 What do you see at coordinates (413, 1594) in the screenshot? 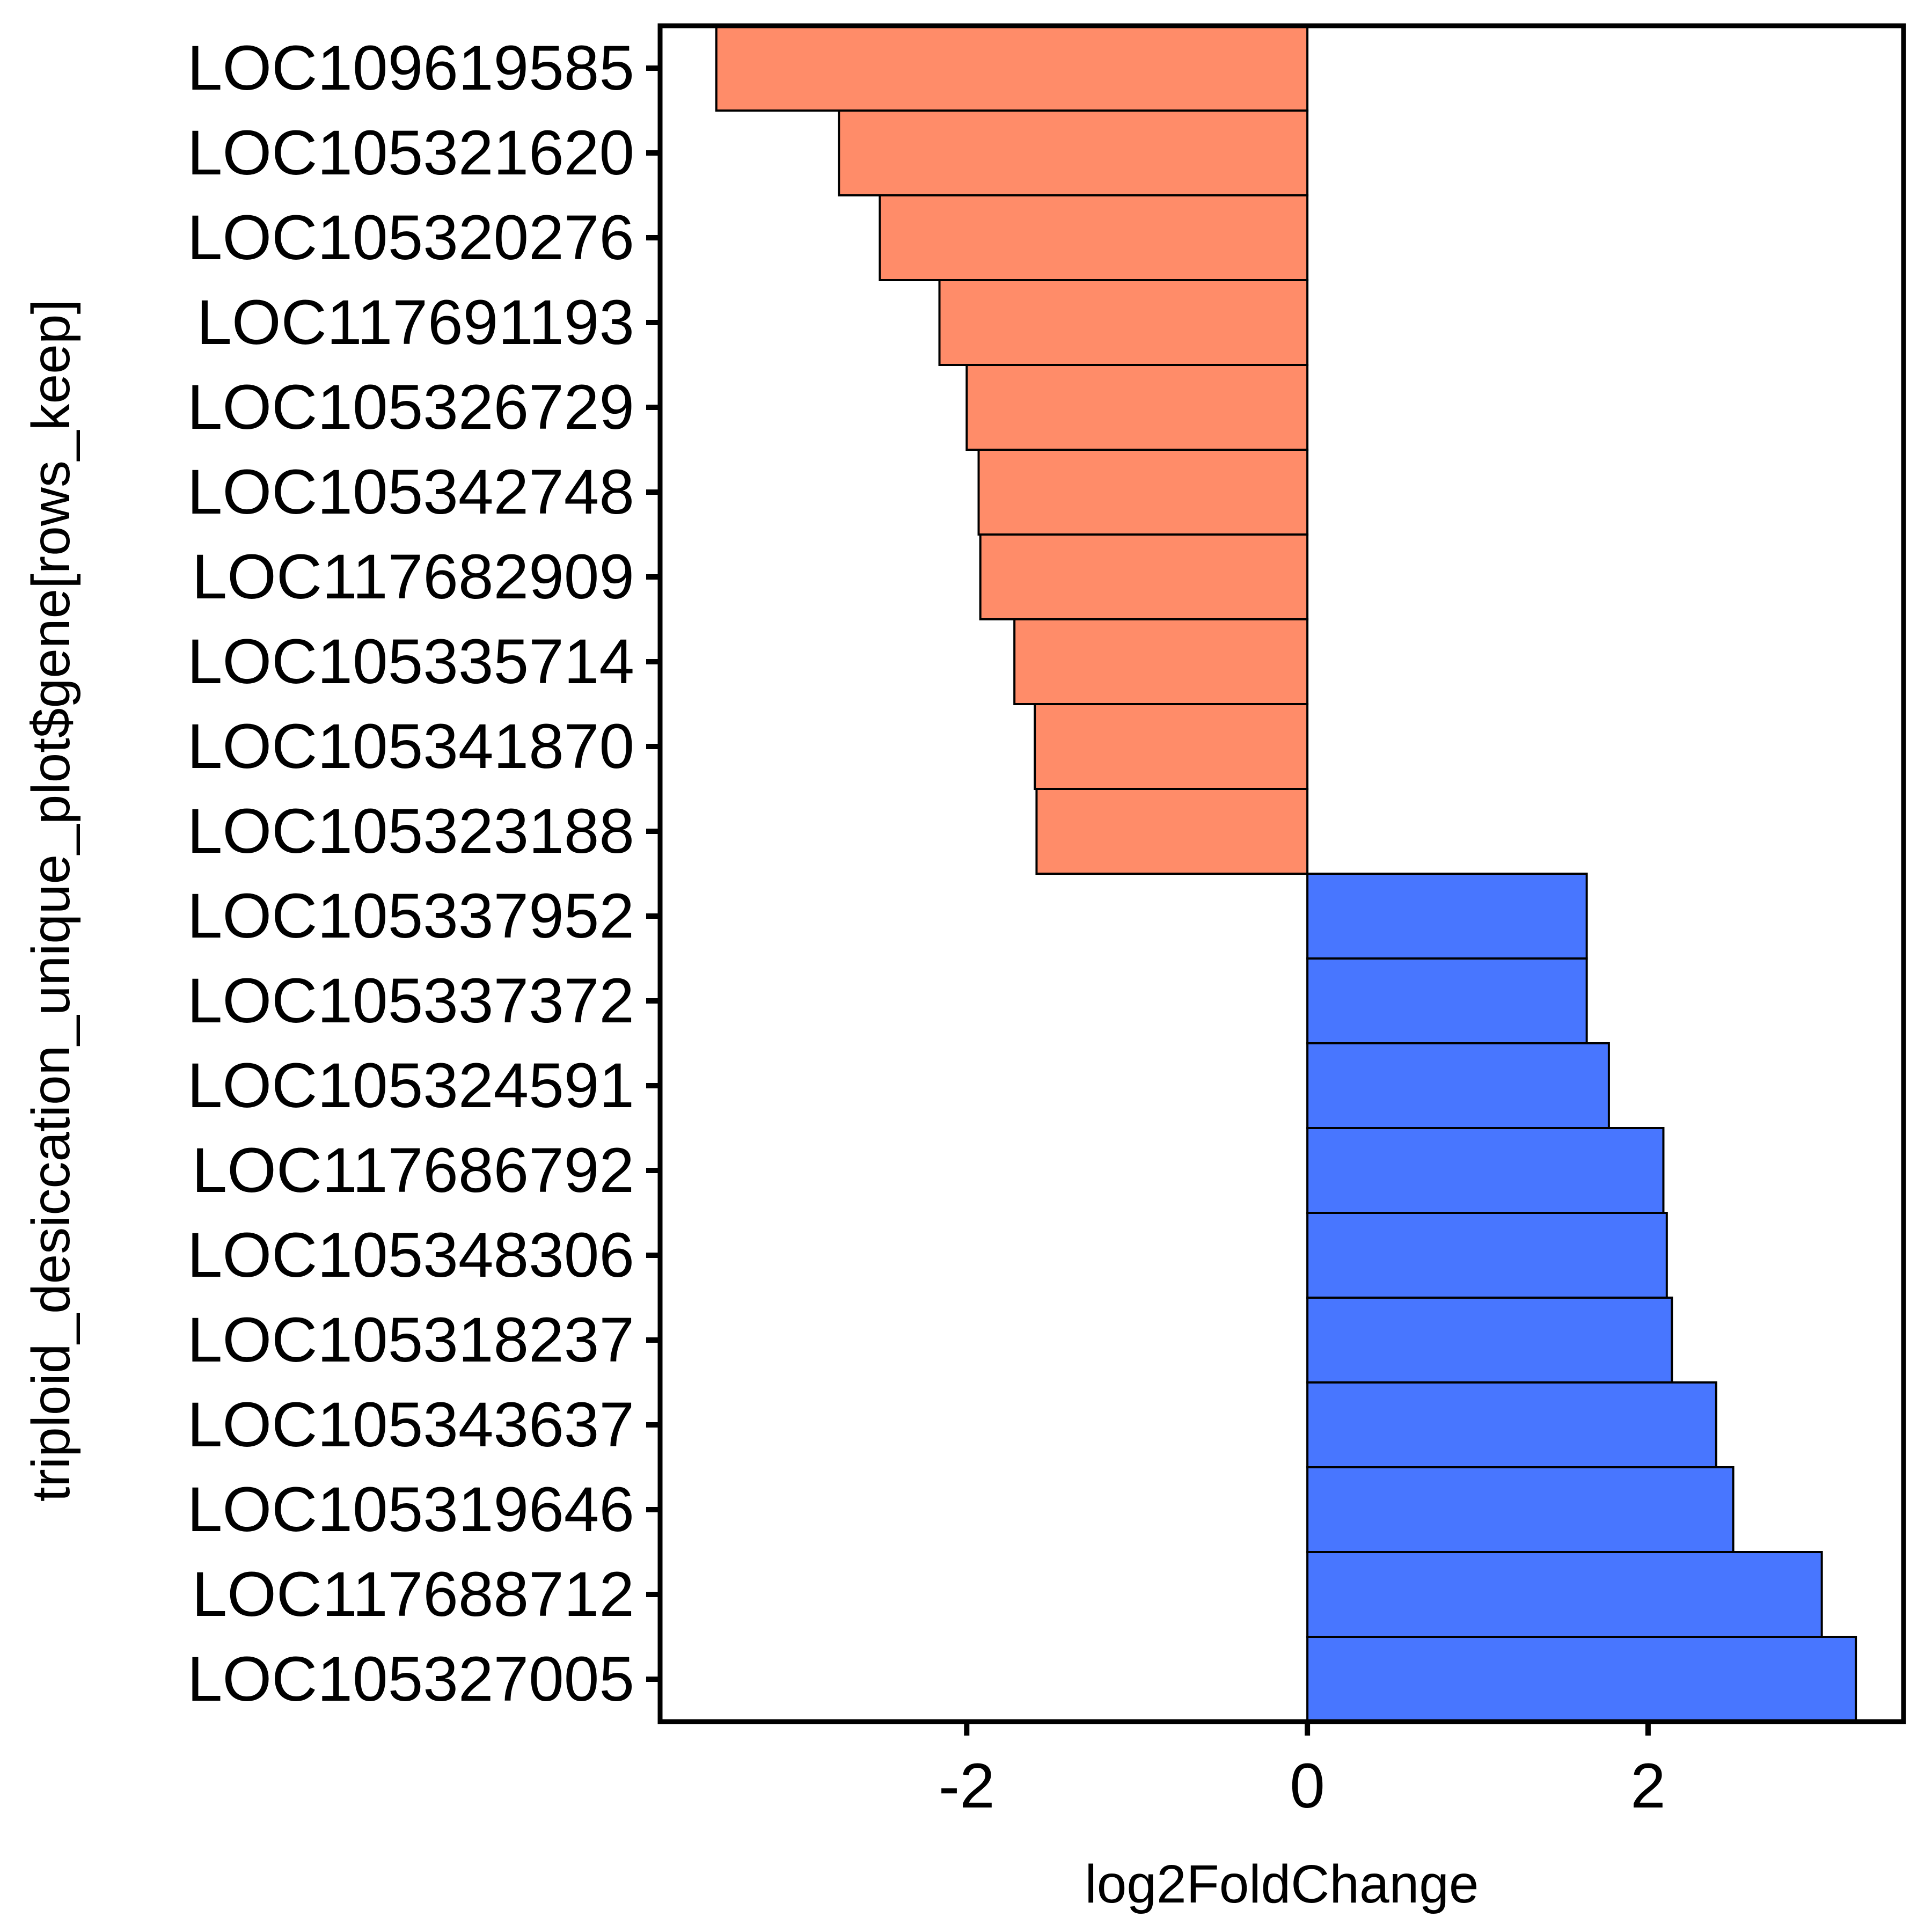
I see `y-tick-label: LOC117688712` at bounding box center [413, 1594].